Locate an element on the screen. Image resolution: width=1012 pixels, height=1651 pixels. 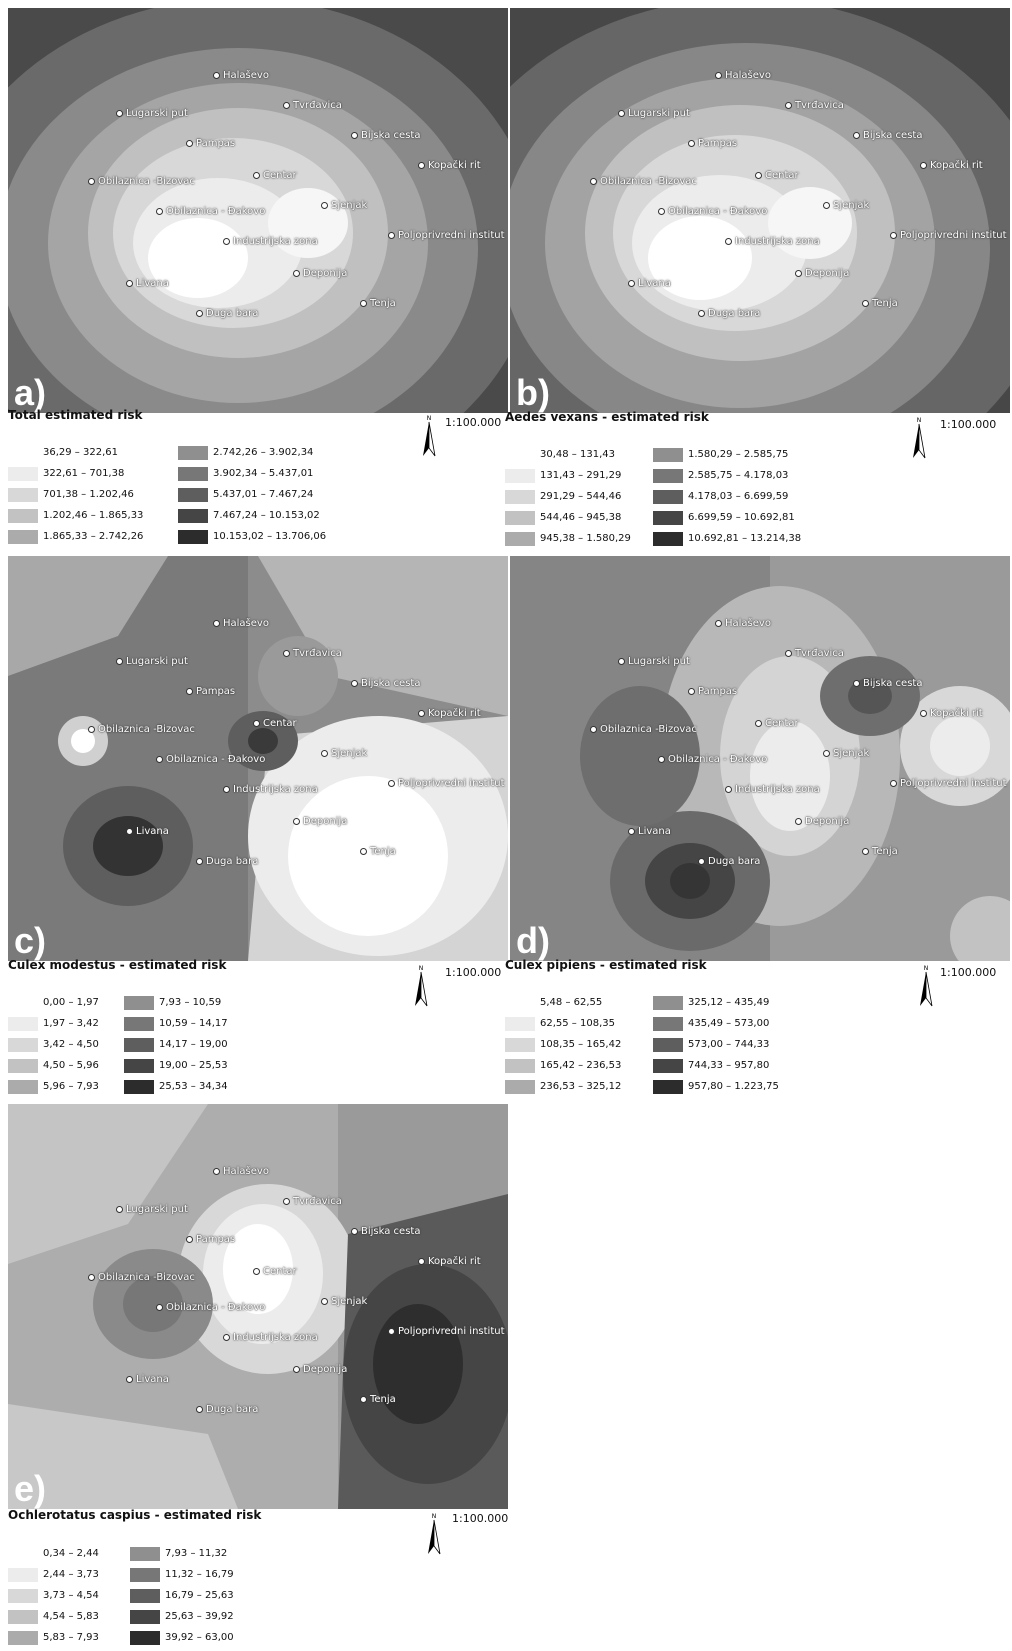
place-label: Lugarski put is located at coordinates (152, 113).